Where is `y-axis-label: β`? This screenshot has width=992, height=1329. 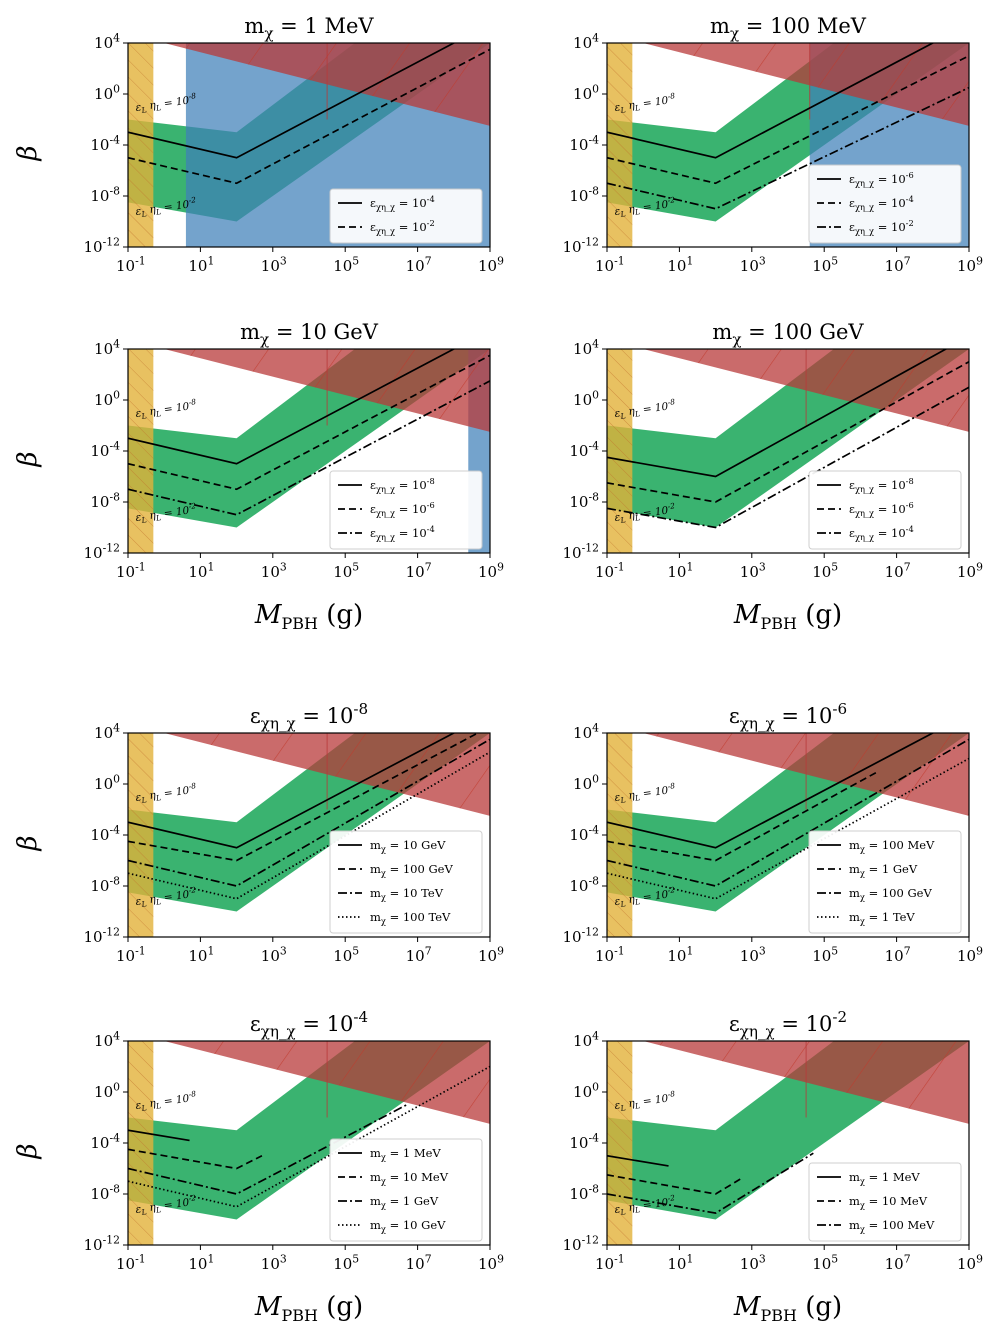
y-axis-label: β is located at coordinates (28, 153).